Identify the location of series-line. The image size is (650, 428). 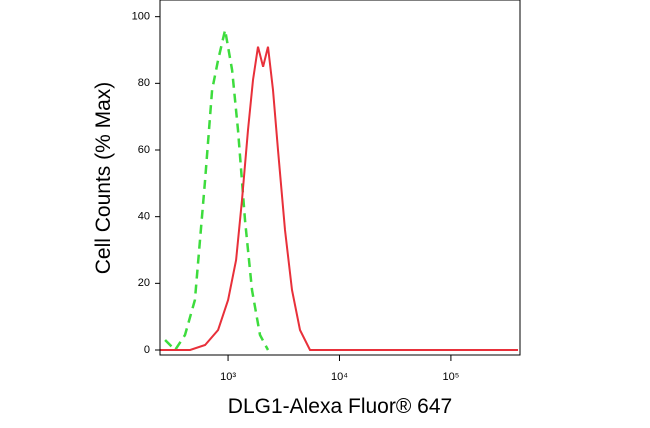
(217, 190).